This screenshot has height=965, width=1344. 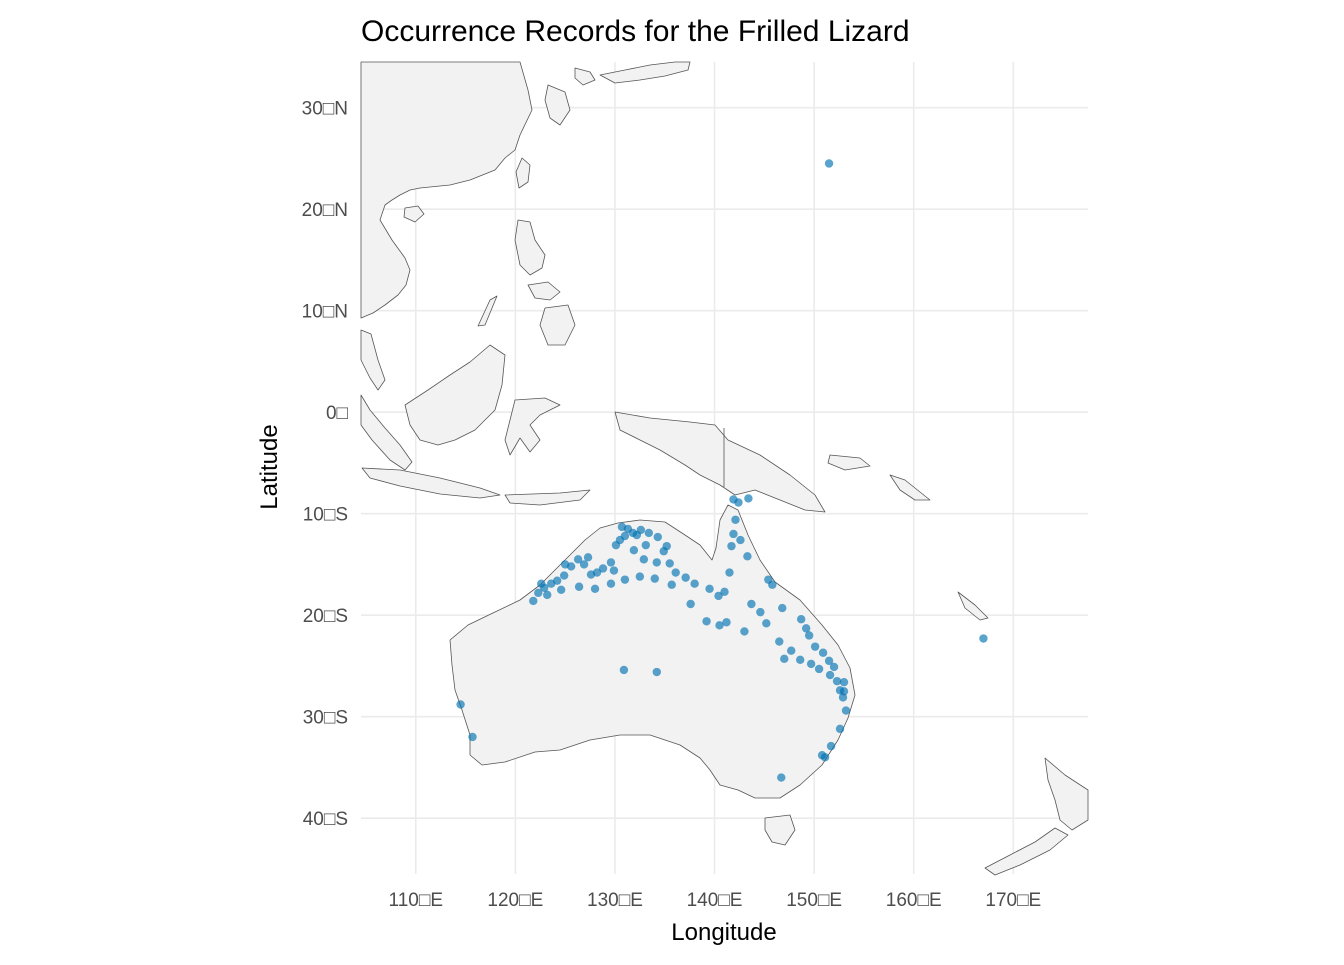 What do you see at coordinates (523, 173) in the screenshot?
I see `taiwan` at bounding box center [523, 173].